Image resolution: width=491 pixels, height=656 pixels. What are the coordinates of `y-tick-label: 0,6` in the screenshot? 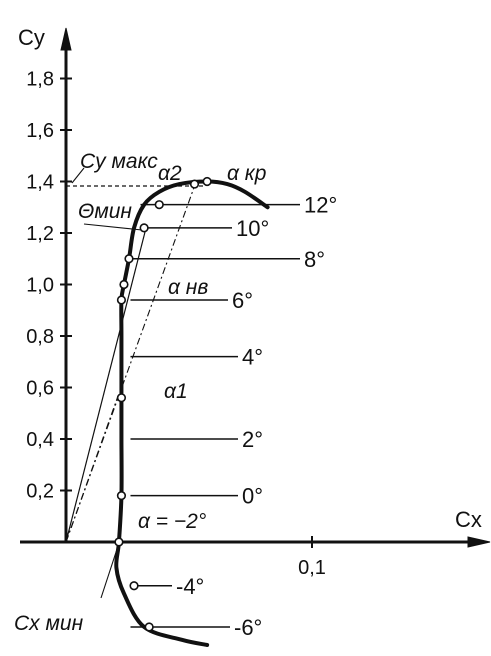 It's located at (40, 389).